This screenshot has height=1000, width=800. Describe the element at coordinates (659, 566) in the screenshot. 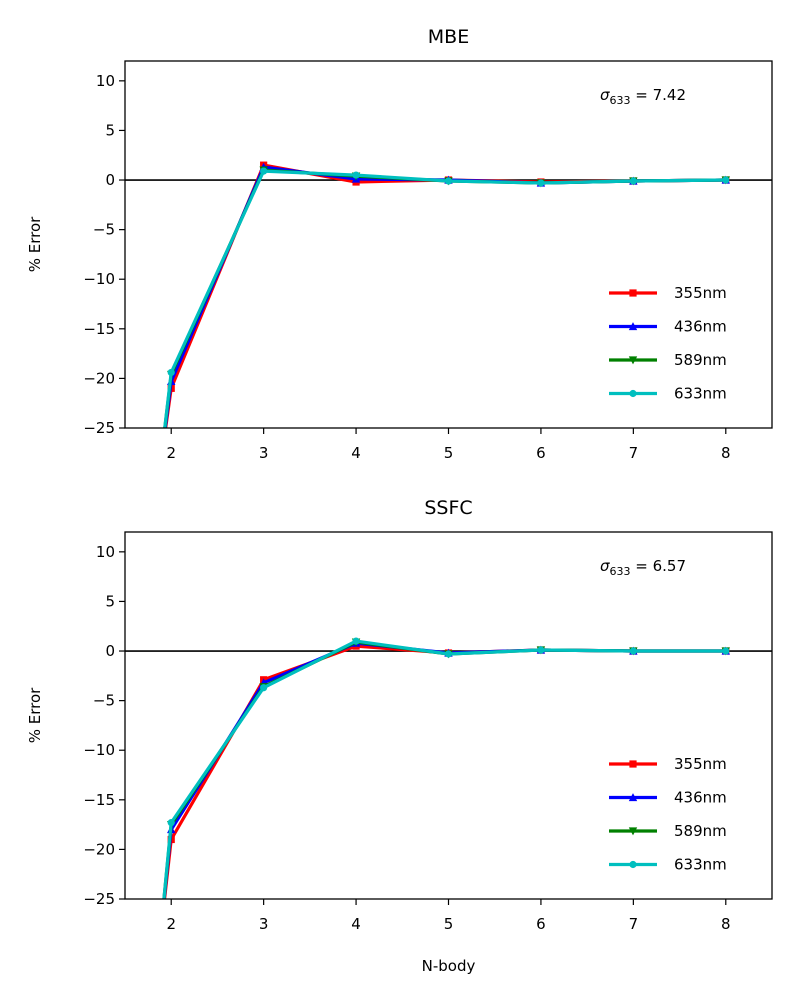

I see `sigma-value: = 6.57` at that location.